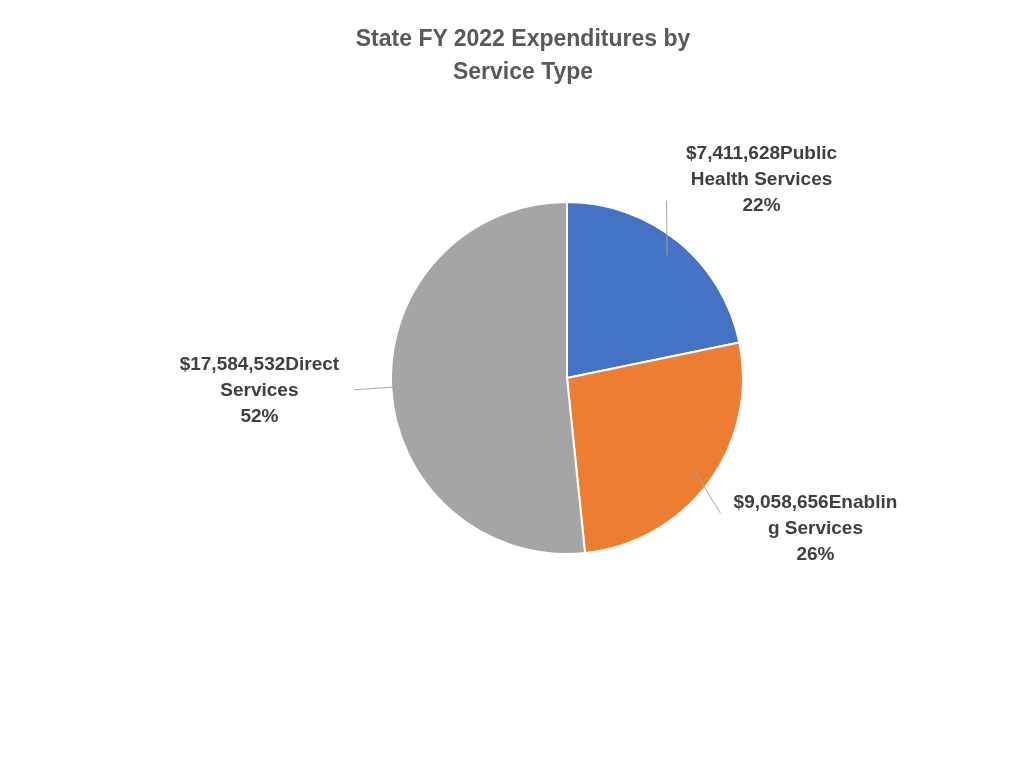 The height and width of the screenshot is (758, 1036). Describe the element at coordinates (762, 166) in the screenshot. I see `slice-label: $7,411,628Public Health Services` at that location.